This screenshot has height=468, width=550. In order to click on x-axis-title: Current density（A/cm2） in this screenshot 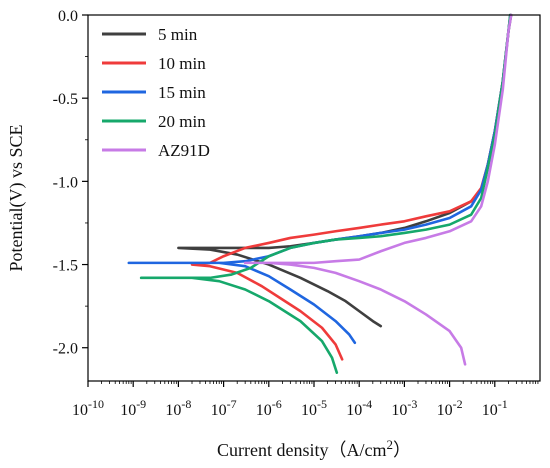, I will do `click(314, 448)`.